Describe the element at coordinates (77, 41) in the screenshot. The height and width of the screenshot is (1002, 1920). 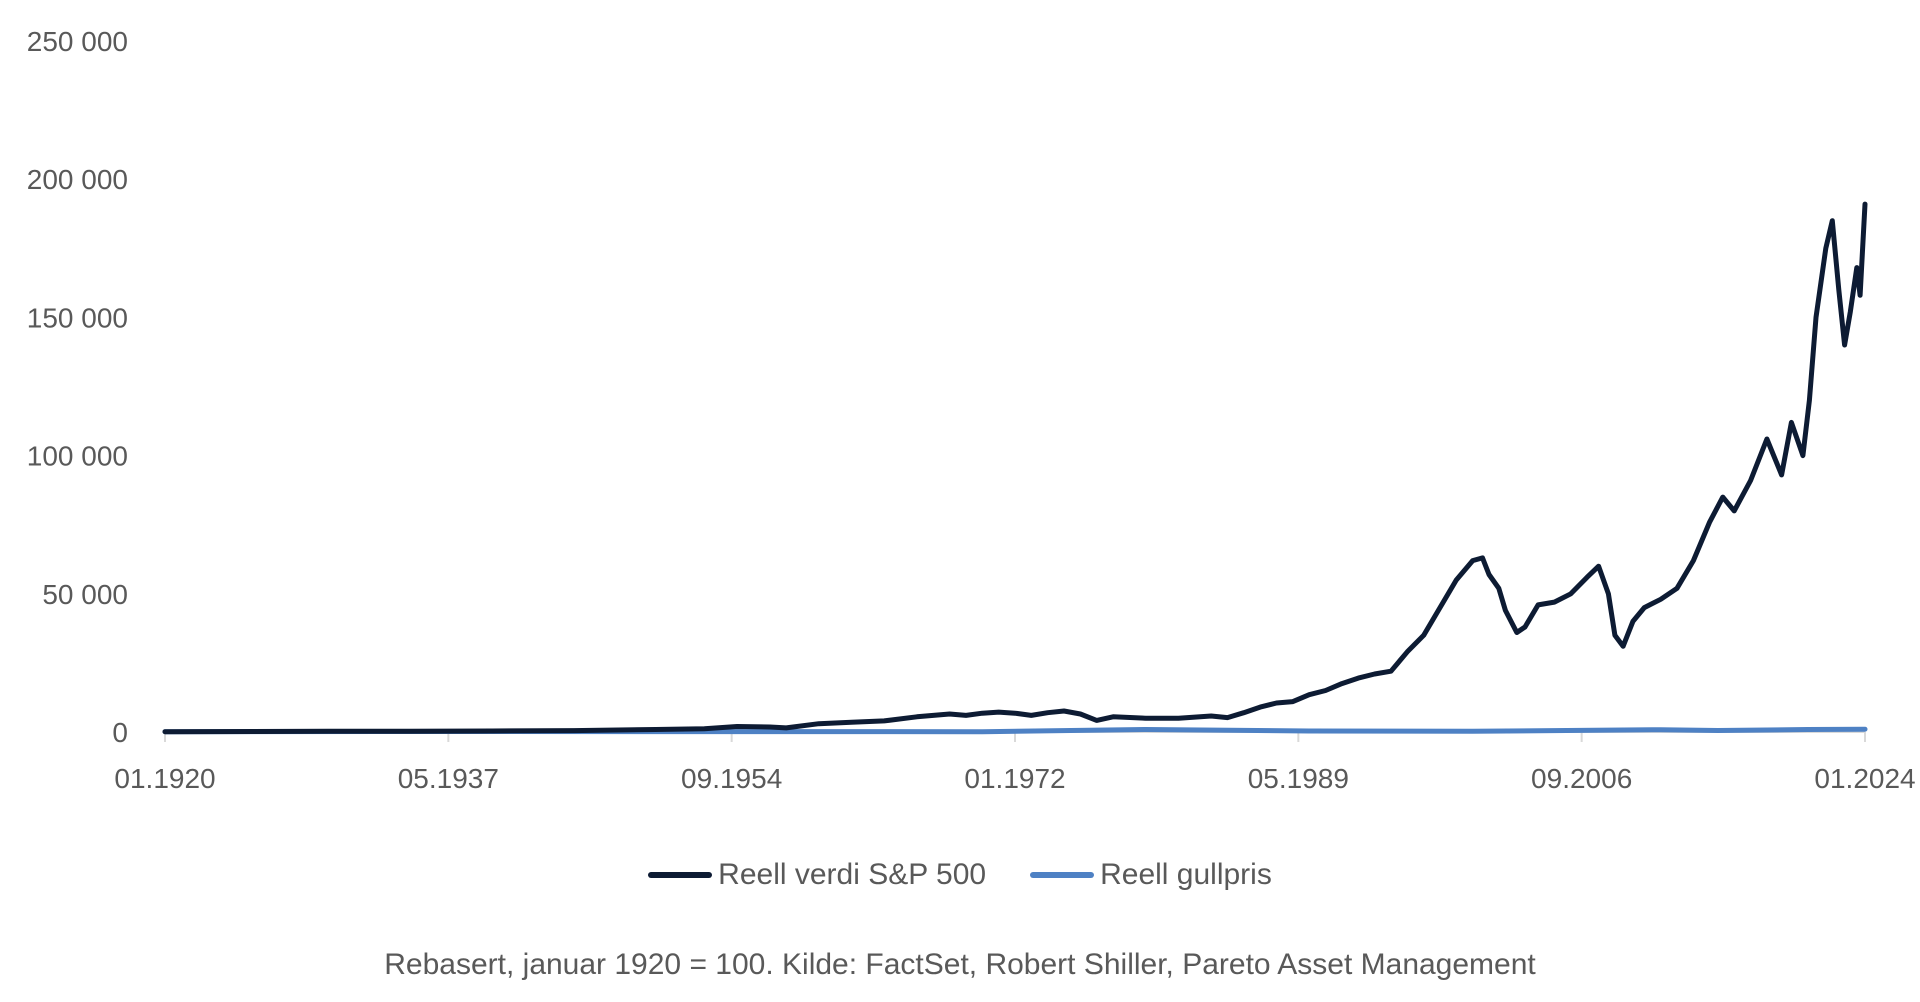
I see `y-tick-label: 250 000` at that location.